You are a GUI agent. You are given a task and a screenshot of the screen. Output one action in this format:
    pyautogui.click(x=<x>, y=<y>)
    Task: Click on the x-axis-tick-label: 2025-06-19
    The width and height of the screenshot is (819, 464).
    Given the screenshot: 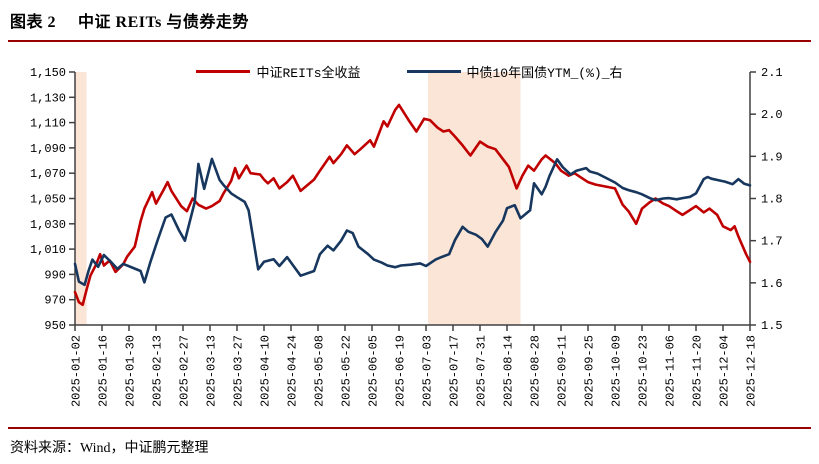 What is the action you would take?
    pyautogui.click(x=401, y=371)
    